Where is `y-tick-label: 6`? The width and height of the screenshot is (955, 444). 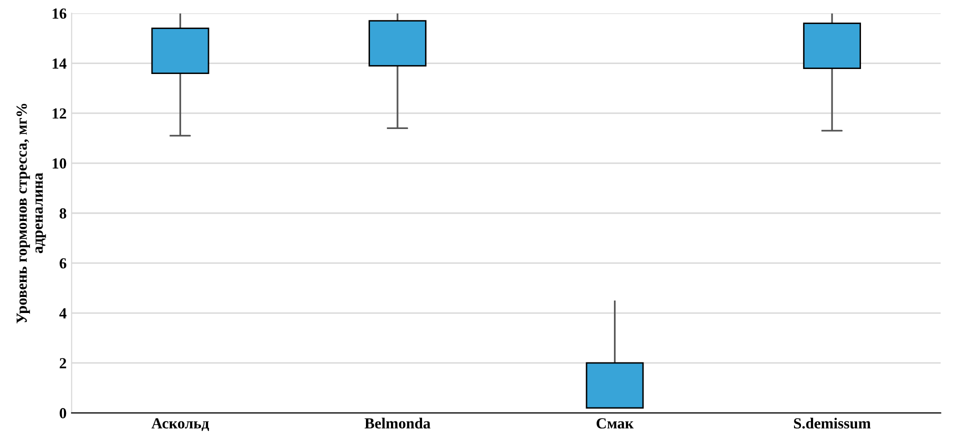 y-tick-label: 6 is located at coordinates (63, 263).